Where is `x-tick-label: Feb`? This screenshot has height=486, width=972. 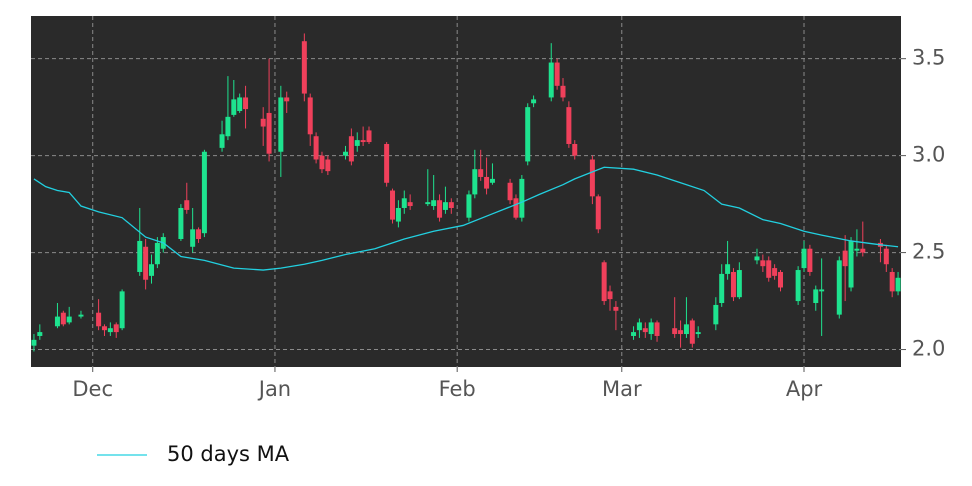 x-tick-label: Feb is located at coordinates (457, 389).